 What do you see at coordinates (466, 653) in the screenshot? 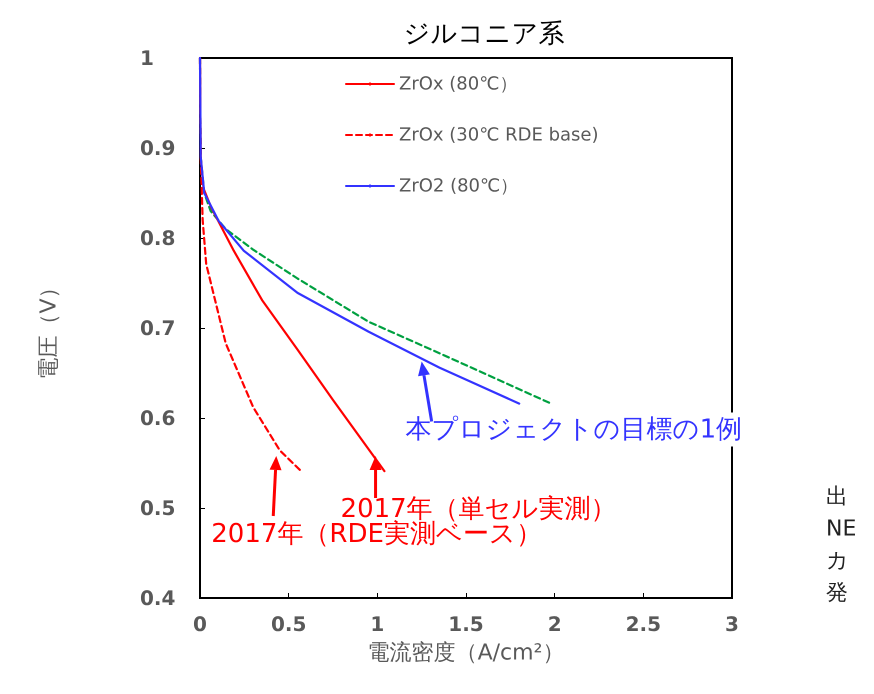
I see `x-axis-title: 電流密度（A/cm²）` at bounding box center [466, 653].